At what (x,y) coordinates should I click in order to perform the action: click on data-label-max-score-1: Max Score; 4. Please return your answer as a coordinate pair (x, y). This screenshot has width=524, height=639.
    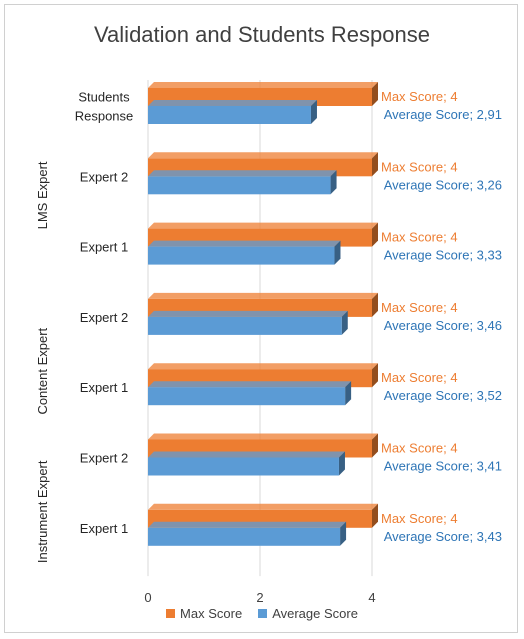
    Looking at the image, I should click on (419, 96).